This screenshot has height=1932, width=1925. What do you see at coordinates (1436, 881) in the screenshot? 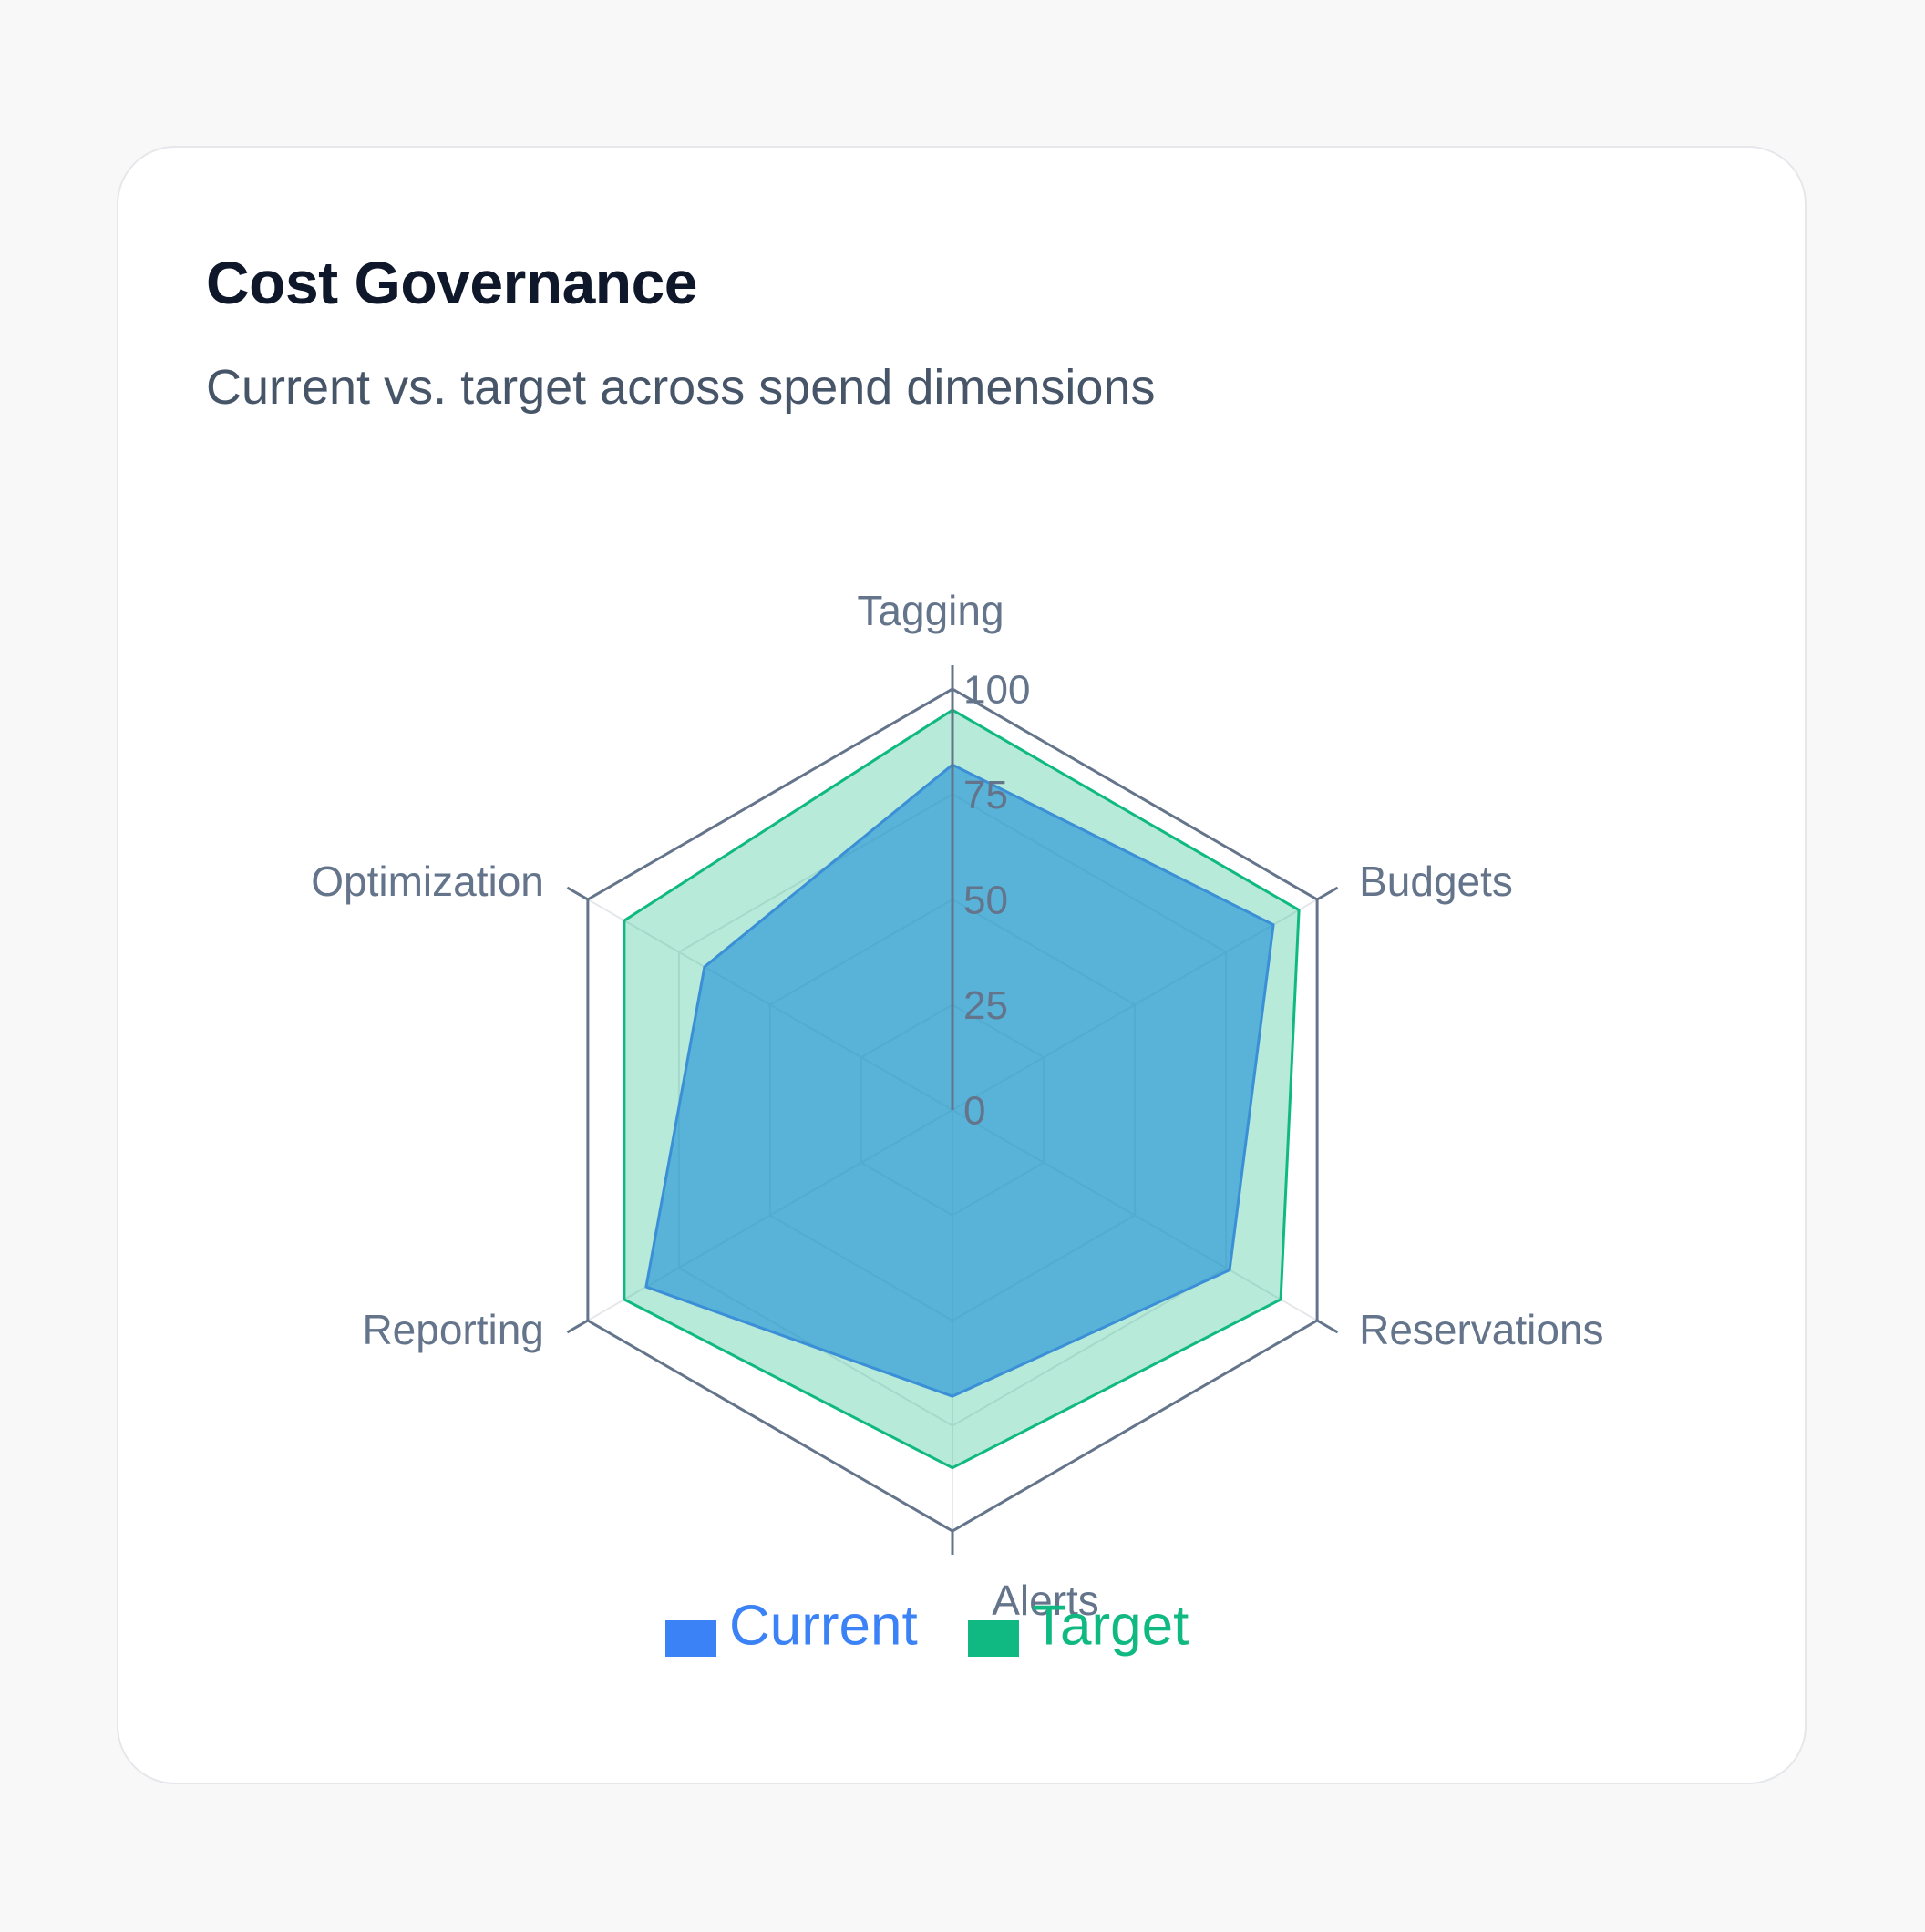
I see `axis-label-budgets: Budgets` at bounding box center [1436, 881].